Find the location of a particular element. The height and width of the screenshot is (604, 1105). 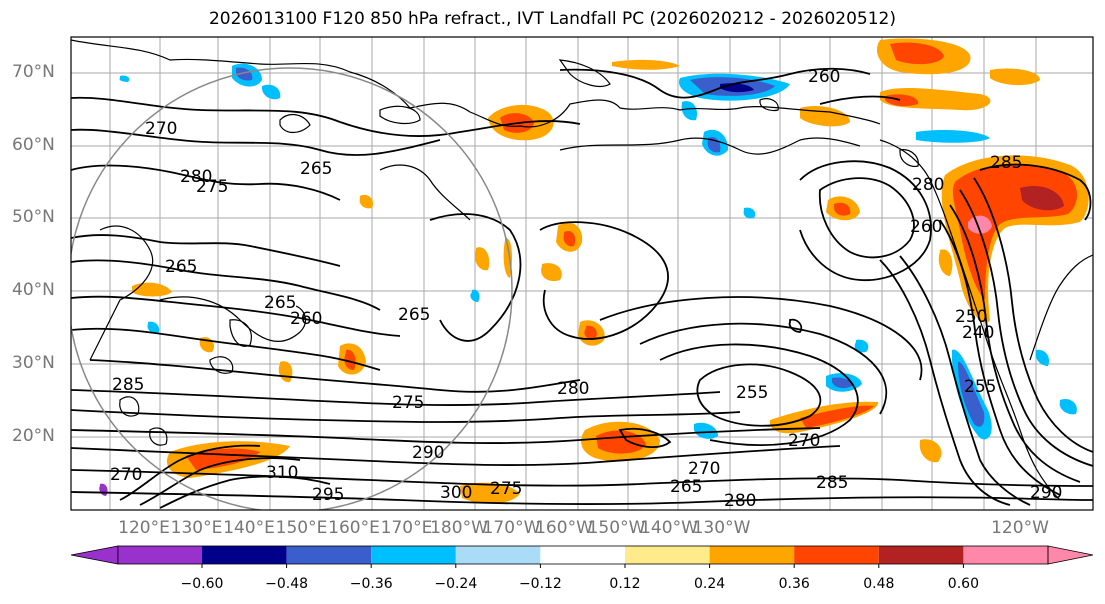

longitude-label: 120°E is located at coordinates (144, 528).